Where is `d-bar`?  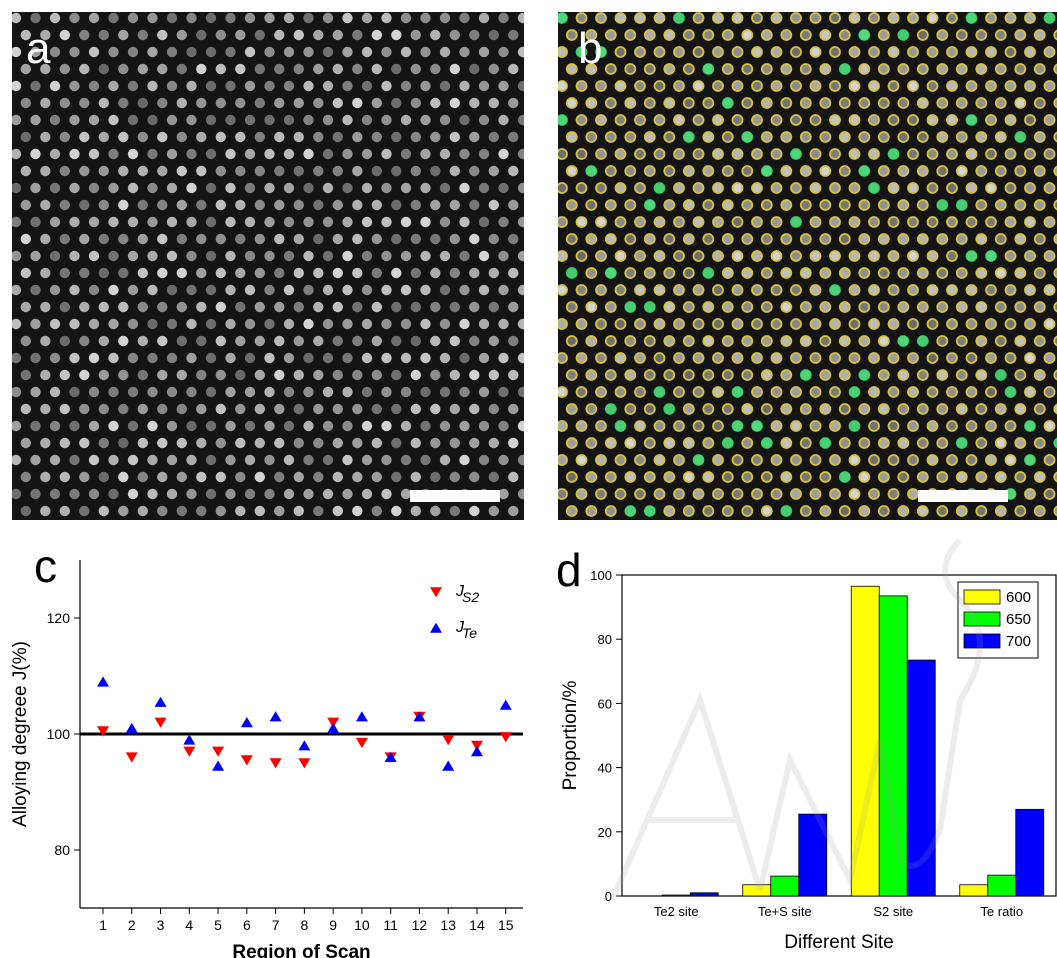 d-bar is located at coordinates (893, 746).